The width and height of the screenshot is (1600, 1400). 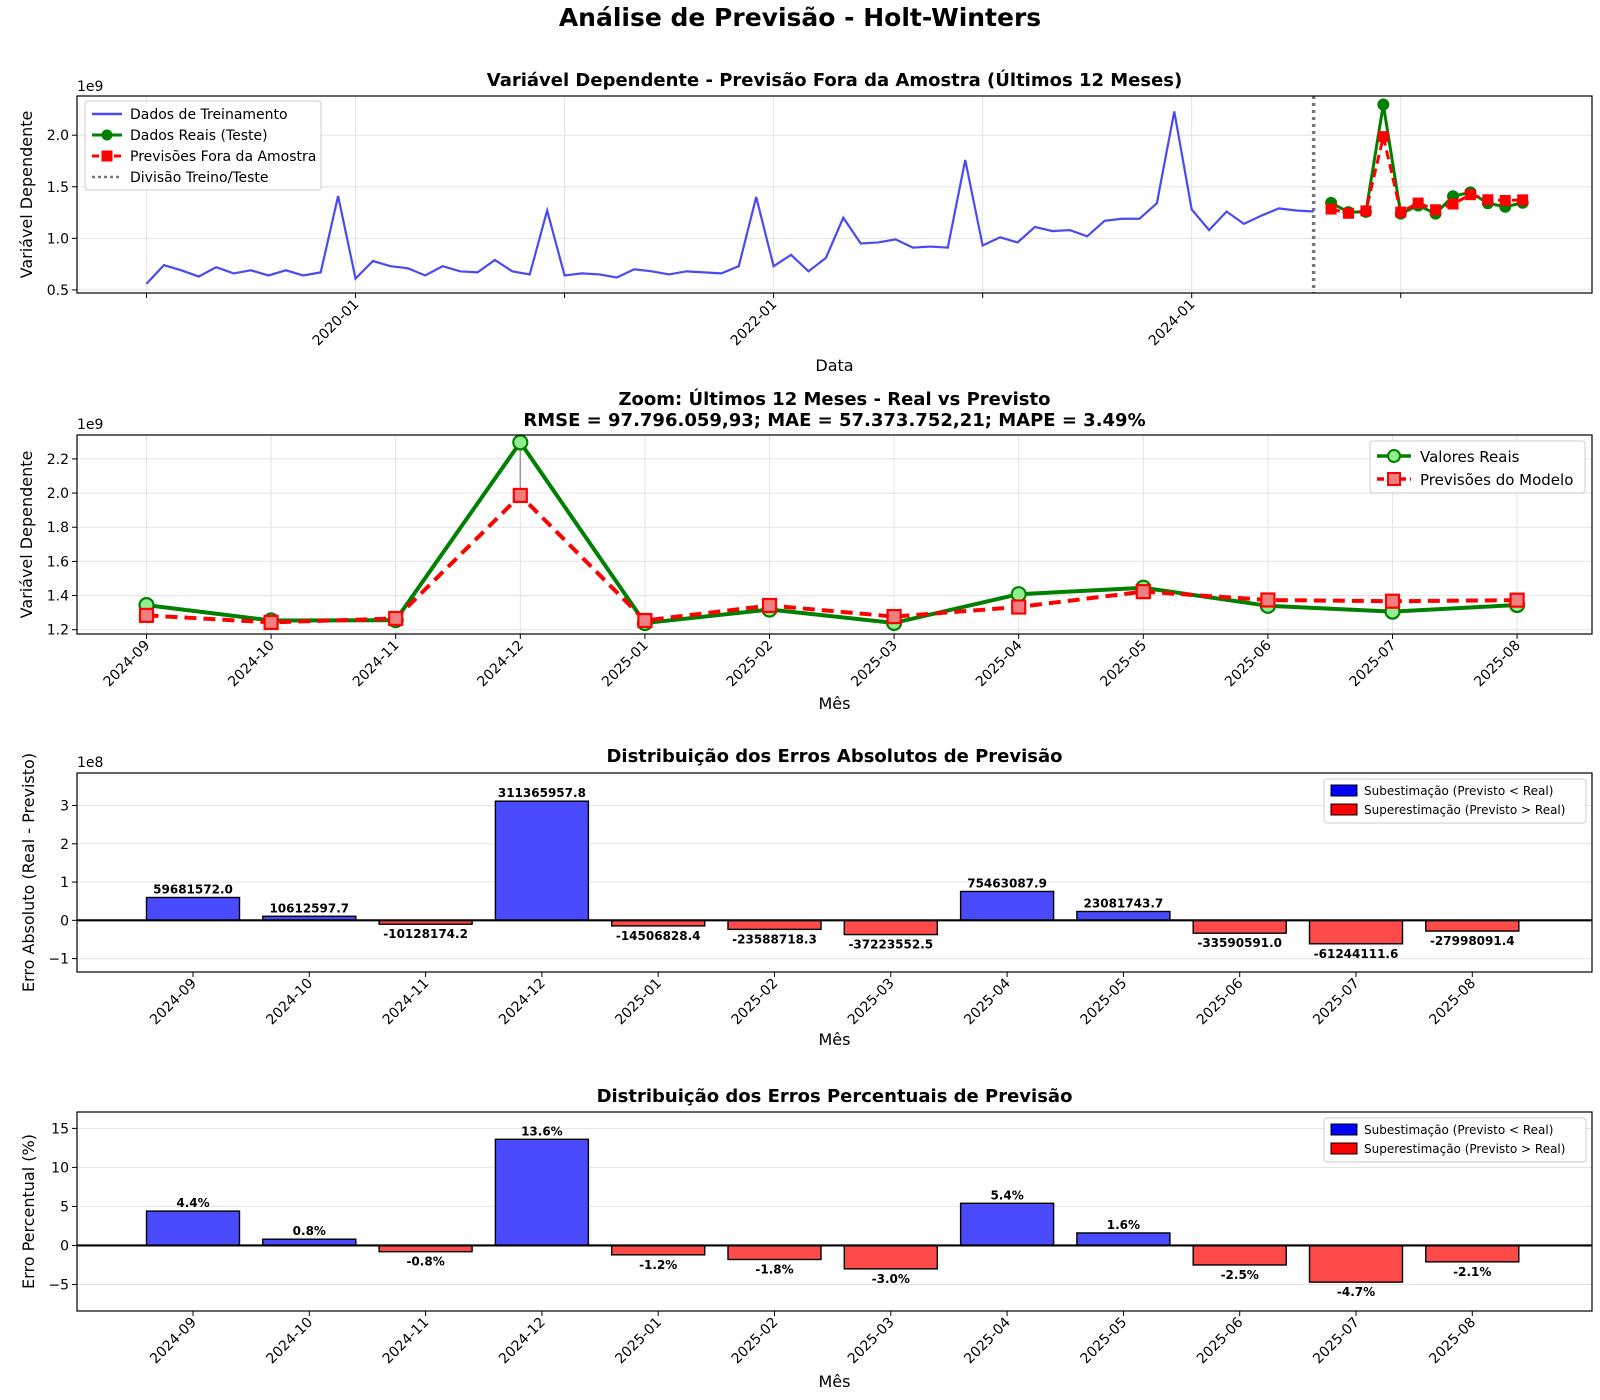 I want to click on y-tick-label: 1.6, so click(x=58, y=562).